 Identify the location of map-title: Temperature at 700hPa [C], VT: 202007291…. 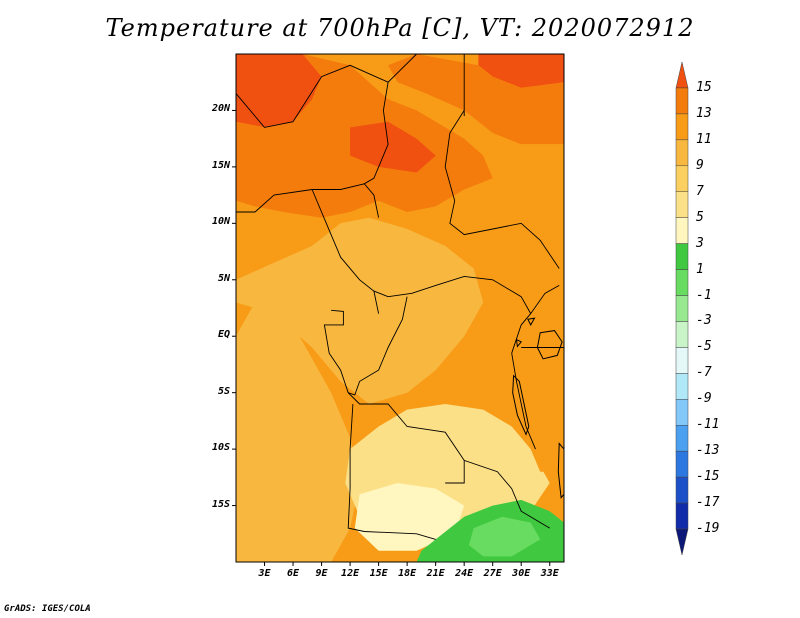
(400, 28).